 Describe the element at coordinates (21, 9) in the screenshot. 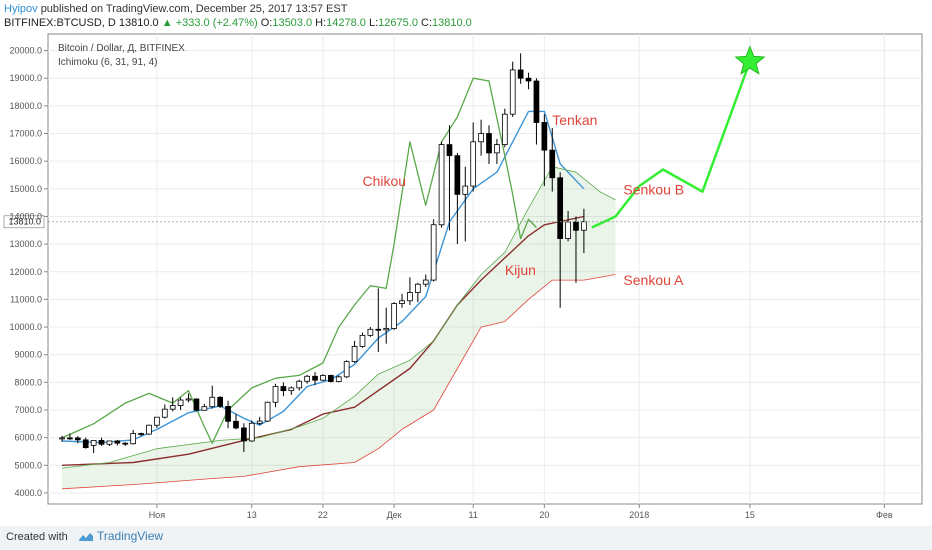

I see `author-link: Hyipov` at that location.